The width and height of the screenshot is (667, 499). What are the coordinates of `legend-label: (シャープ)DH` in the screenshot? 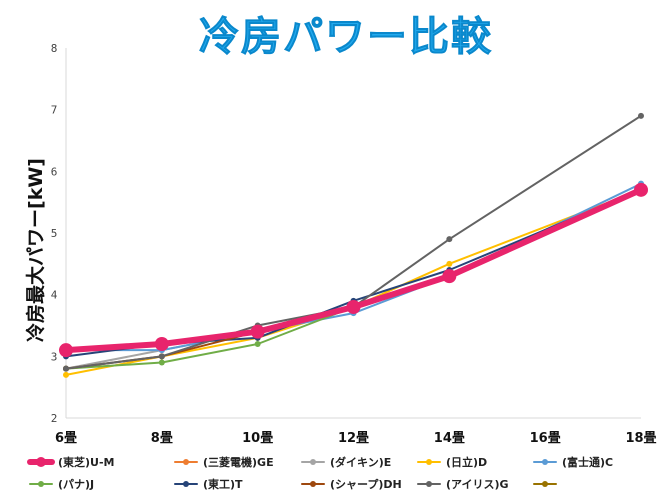 It's located at (366, 484).